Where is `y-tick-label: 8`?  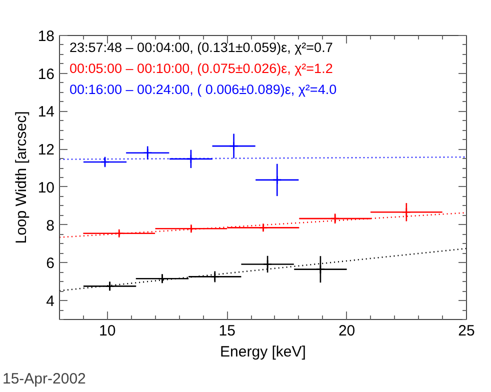 y-tick-label: 8 is located at coordinates (50, 225).